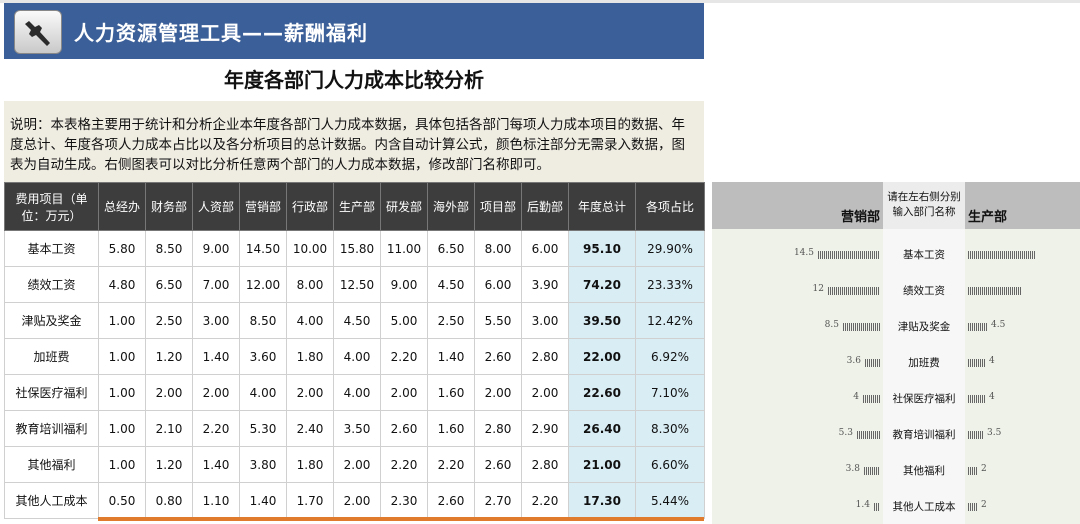 This screenshot has width=1080, height=524. What do you see at coordinates (545, 284) in the screenshot?
I see `cost-cell: 3.90` at bounding box center [545, 284].